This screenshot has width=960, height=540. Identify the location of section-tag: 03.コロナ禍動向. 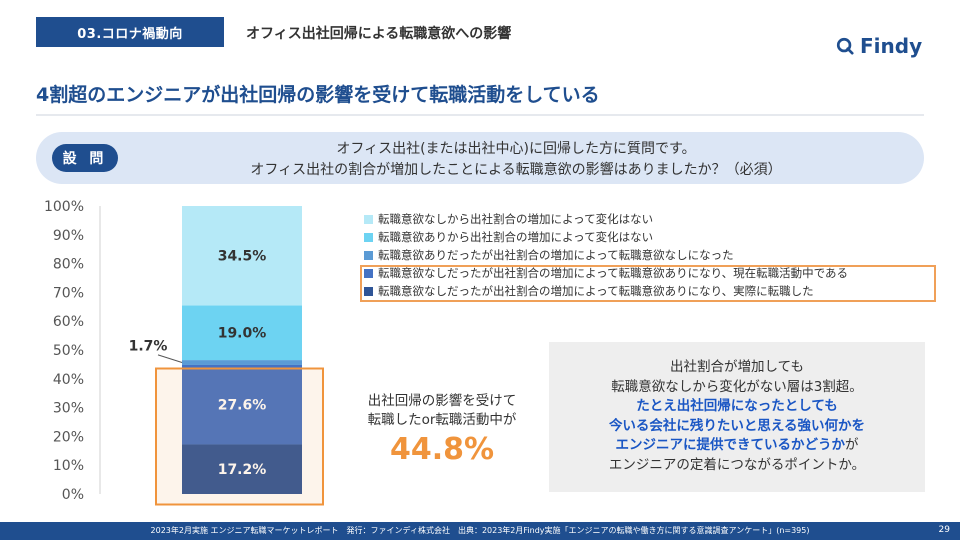
(130, 32).